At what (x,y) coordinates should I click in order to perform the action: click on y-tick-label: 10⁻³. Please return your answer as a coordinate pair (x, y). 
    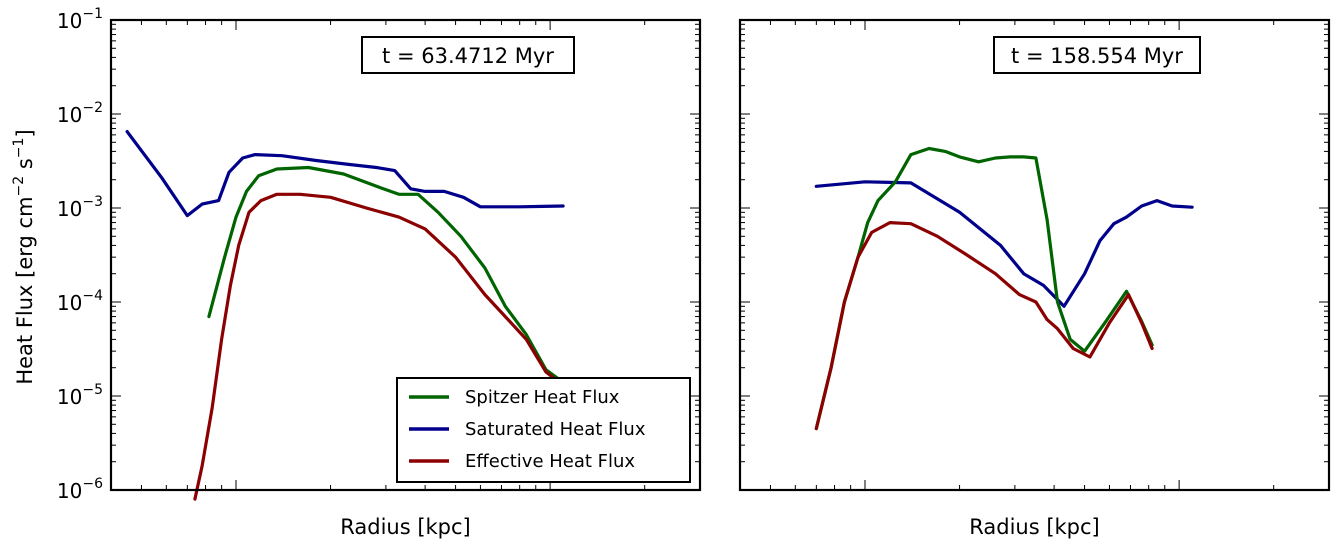
    Looking at the image, I should click on (80, 207).